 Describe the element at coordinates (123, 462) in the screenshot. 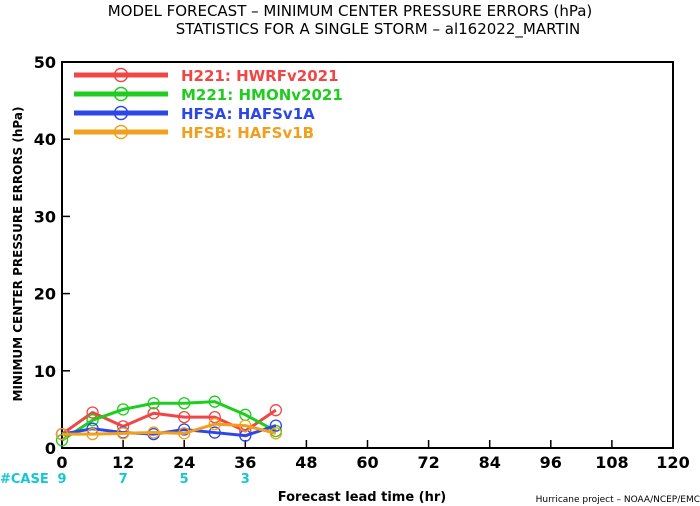

I see `x-tick-label: 12` at that location.